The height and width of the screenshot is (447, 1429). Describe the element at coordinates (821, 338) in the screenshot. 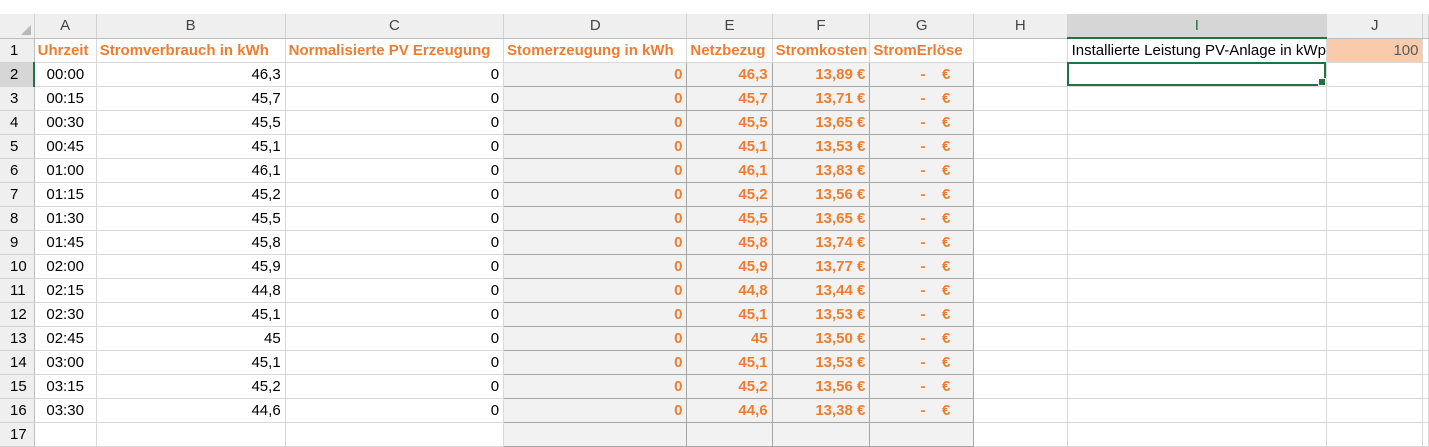

I see `cell-stromkosten: 13,50 €` at that location.